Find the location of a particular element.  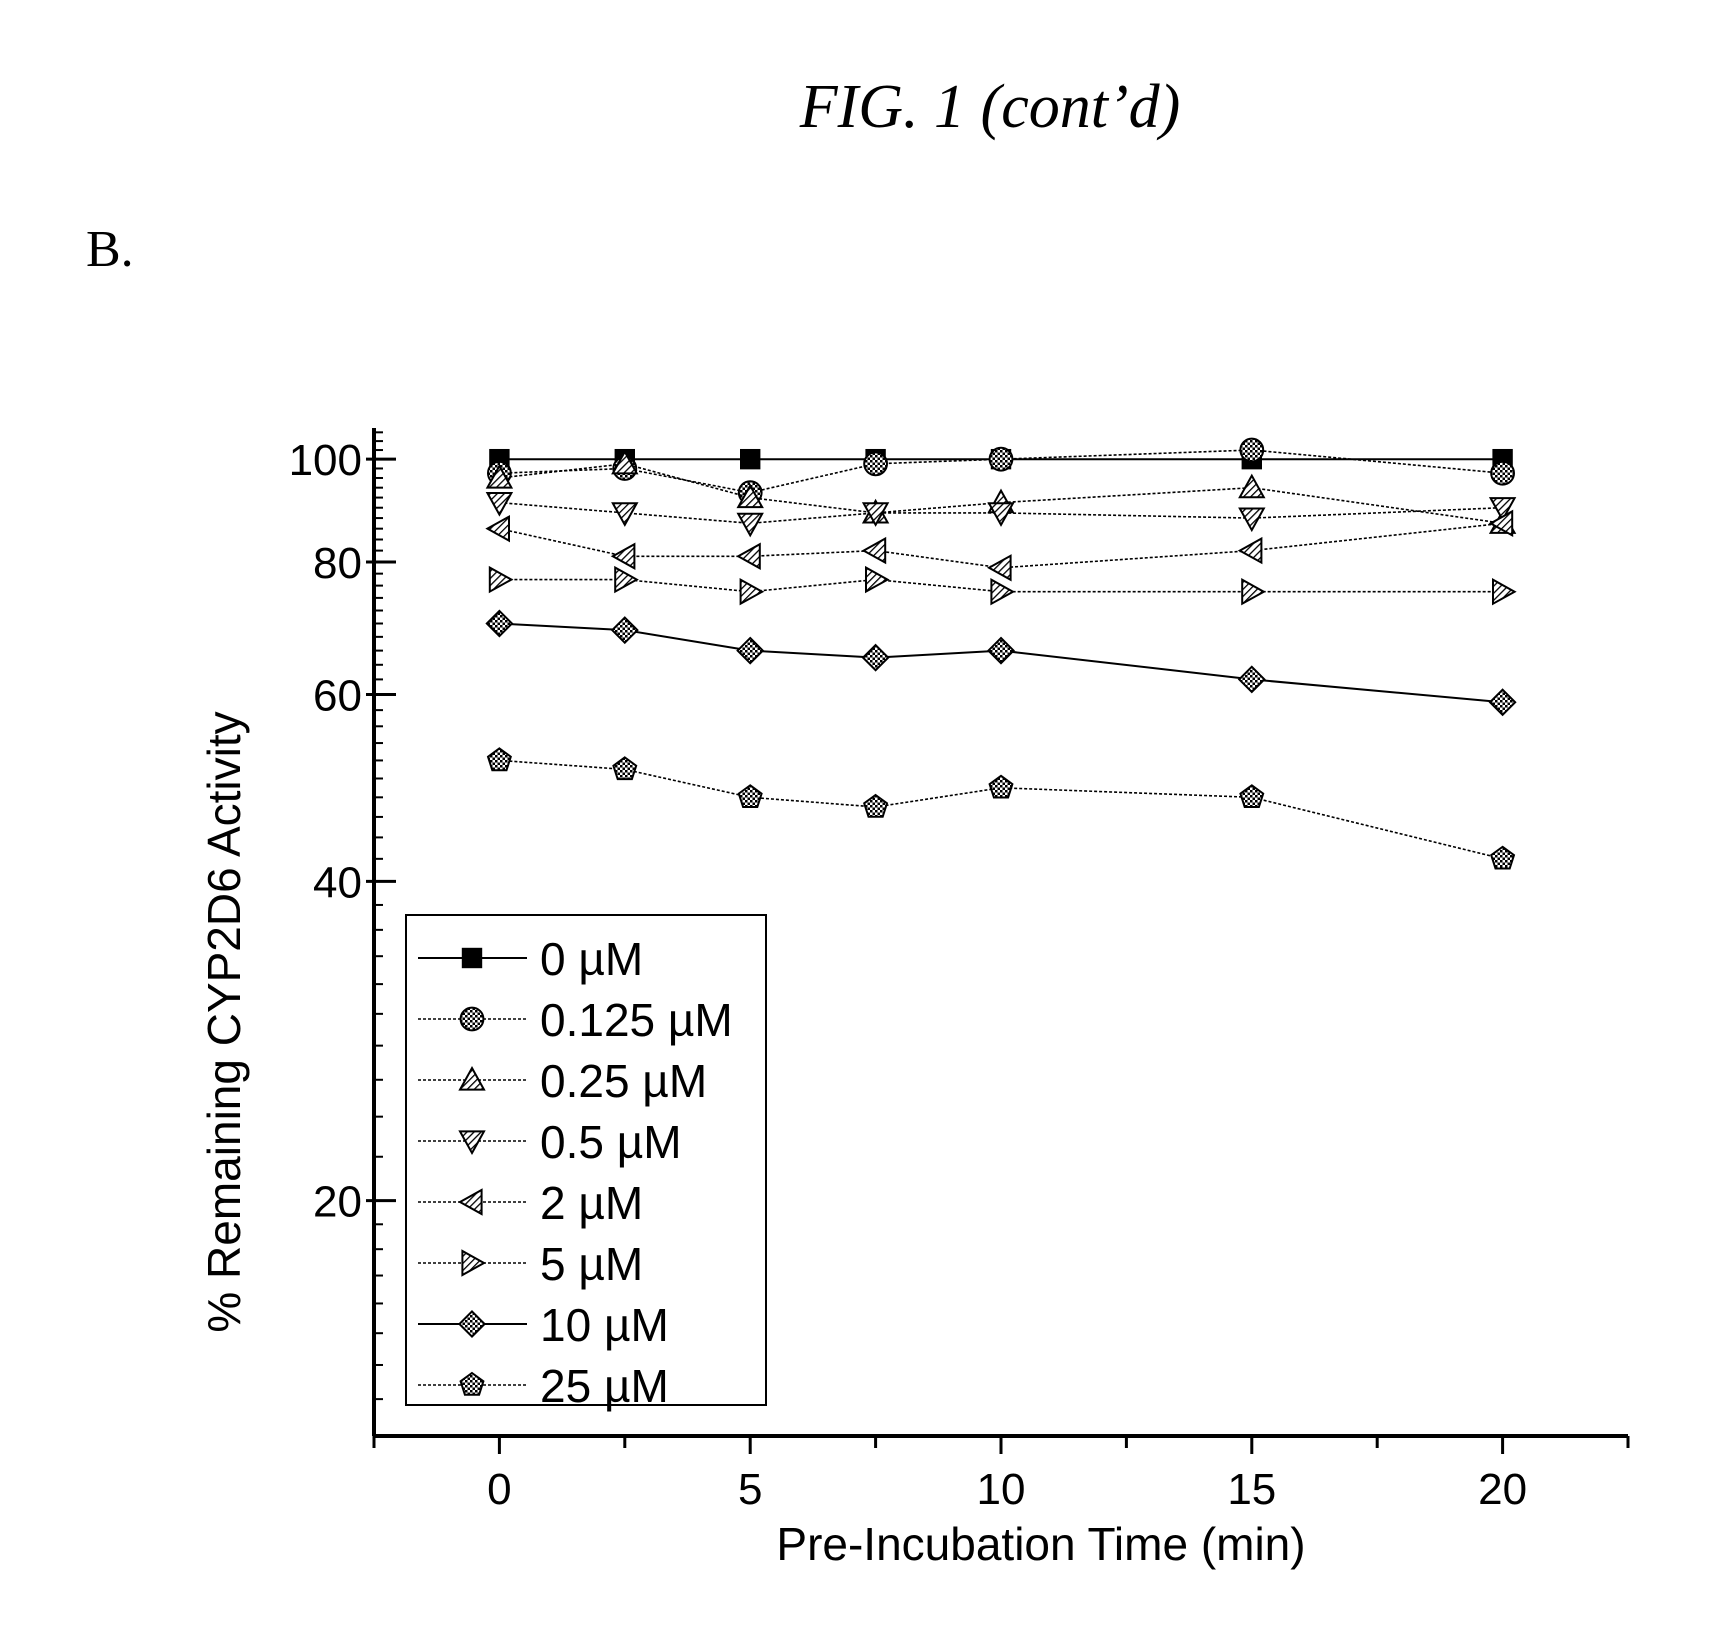

x-tick-label: 15 is located at coordinates (1251, 1489).